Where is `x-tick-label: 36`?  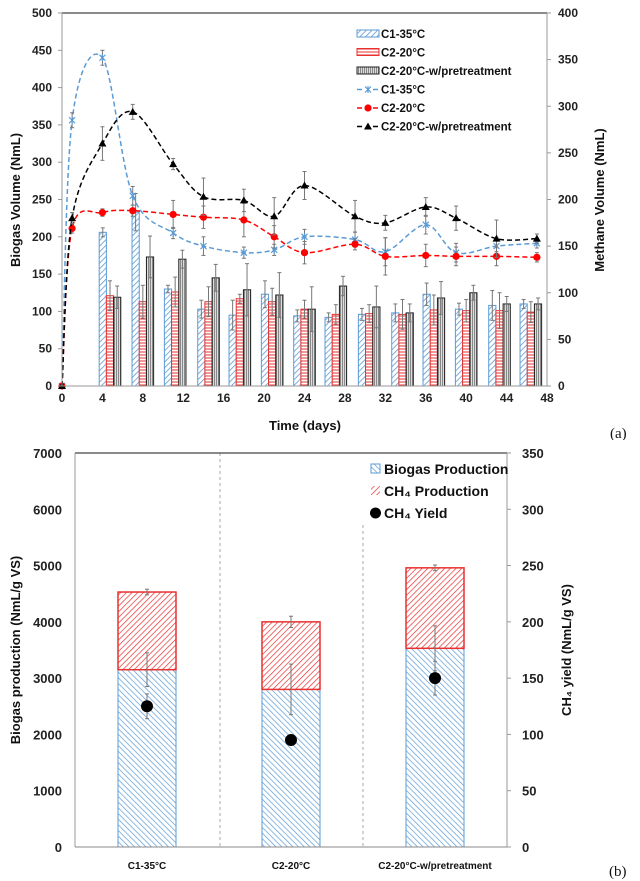
x-tick-label: 36 is located at coordinates (426, 398).